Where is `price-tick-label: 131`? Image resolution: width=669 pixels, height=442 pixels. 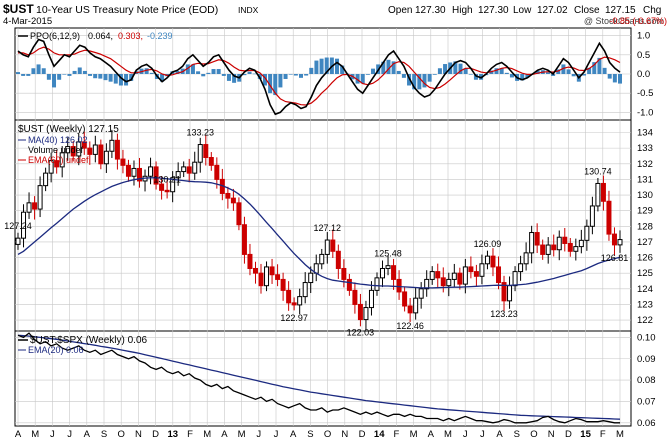 price-tick-label: 131 is located at coordinates (645, 179).